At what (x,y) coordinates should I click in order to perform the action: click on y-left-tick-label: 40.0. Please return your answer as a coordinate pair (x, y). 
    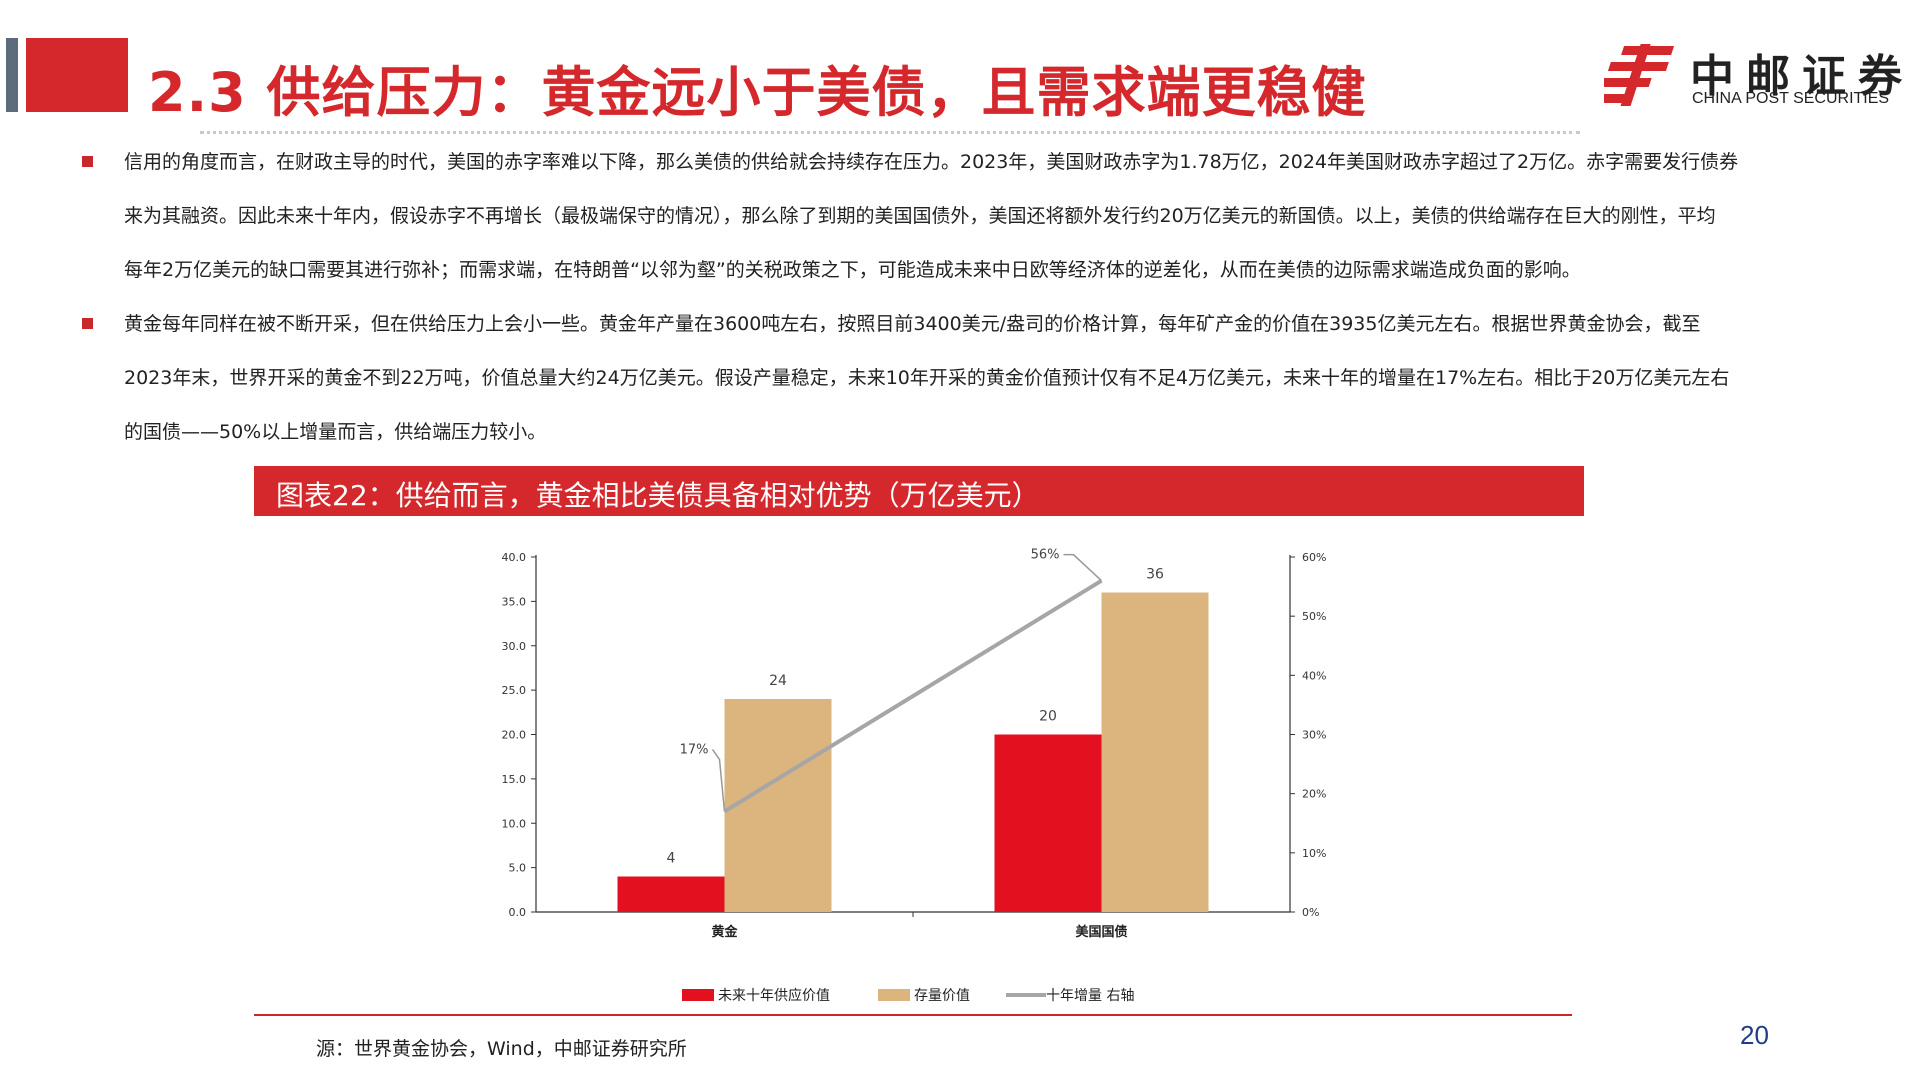
    Looking at the image, I should click on (514, 557).